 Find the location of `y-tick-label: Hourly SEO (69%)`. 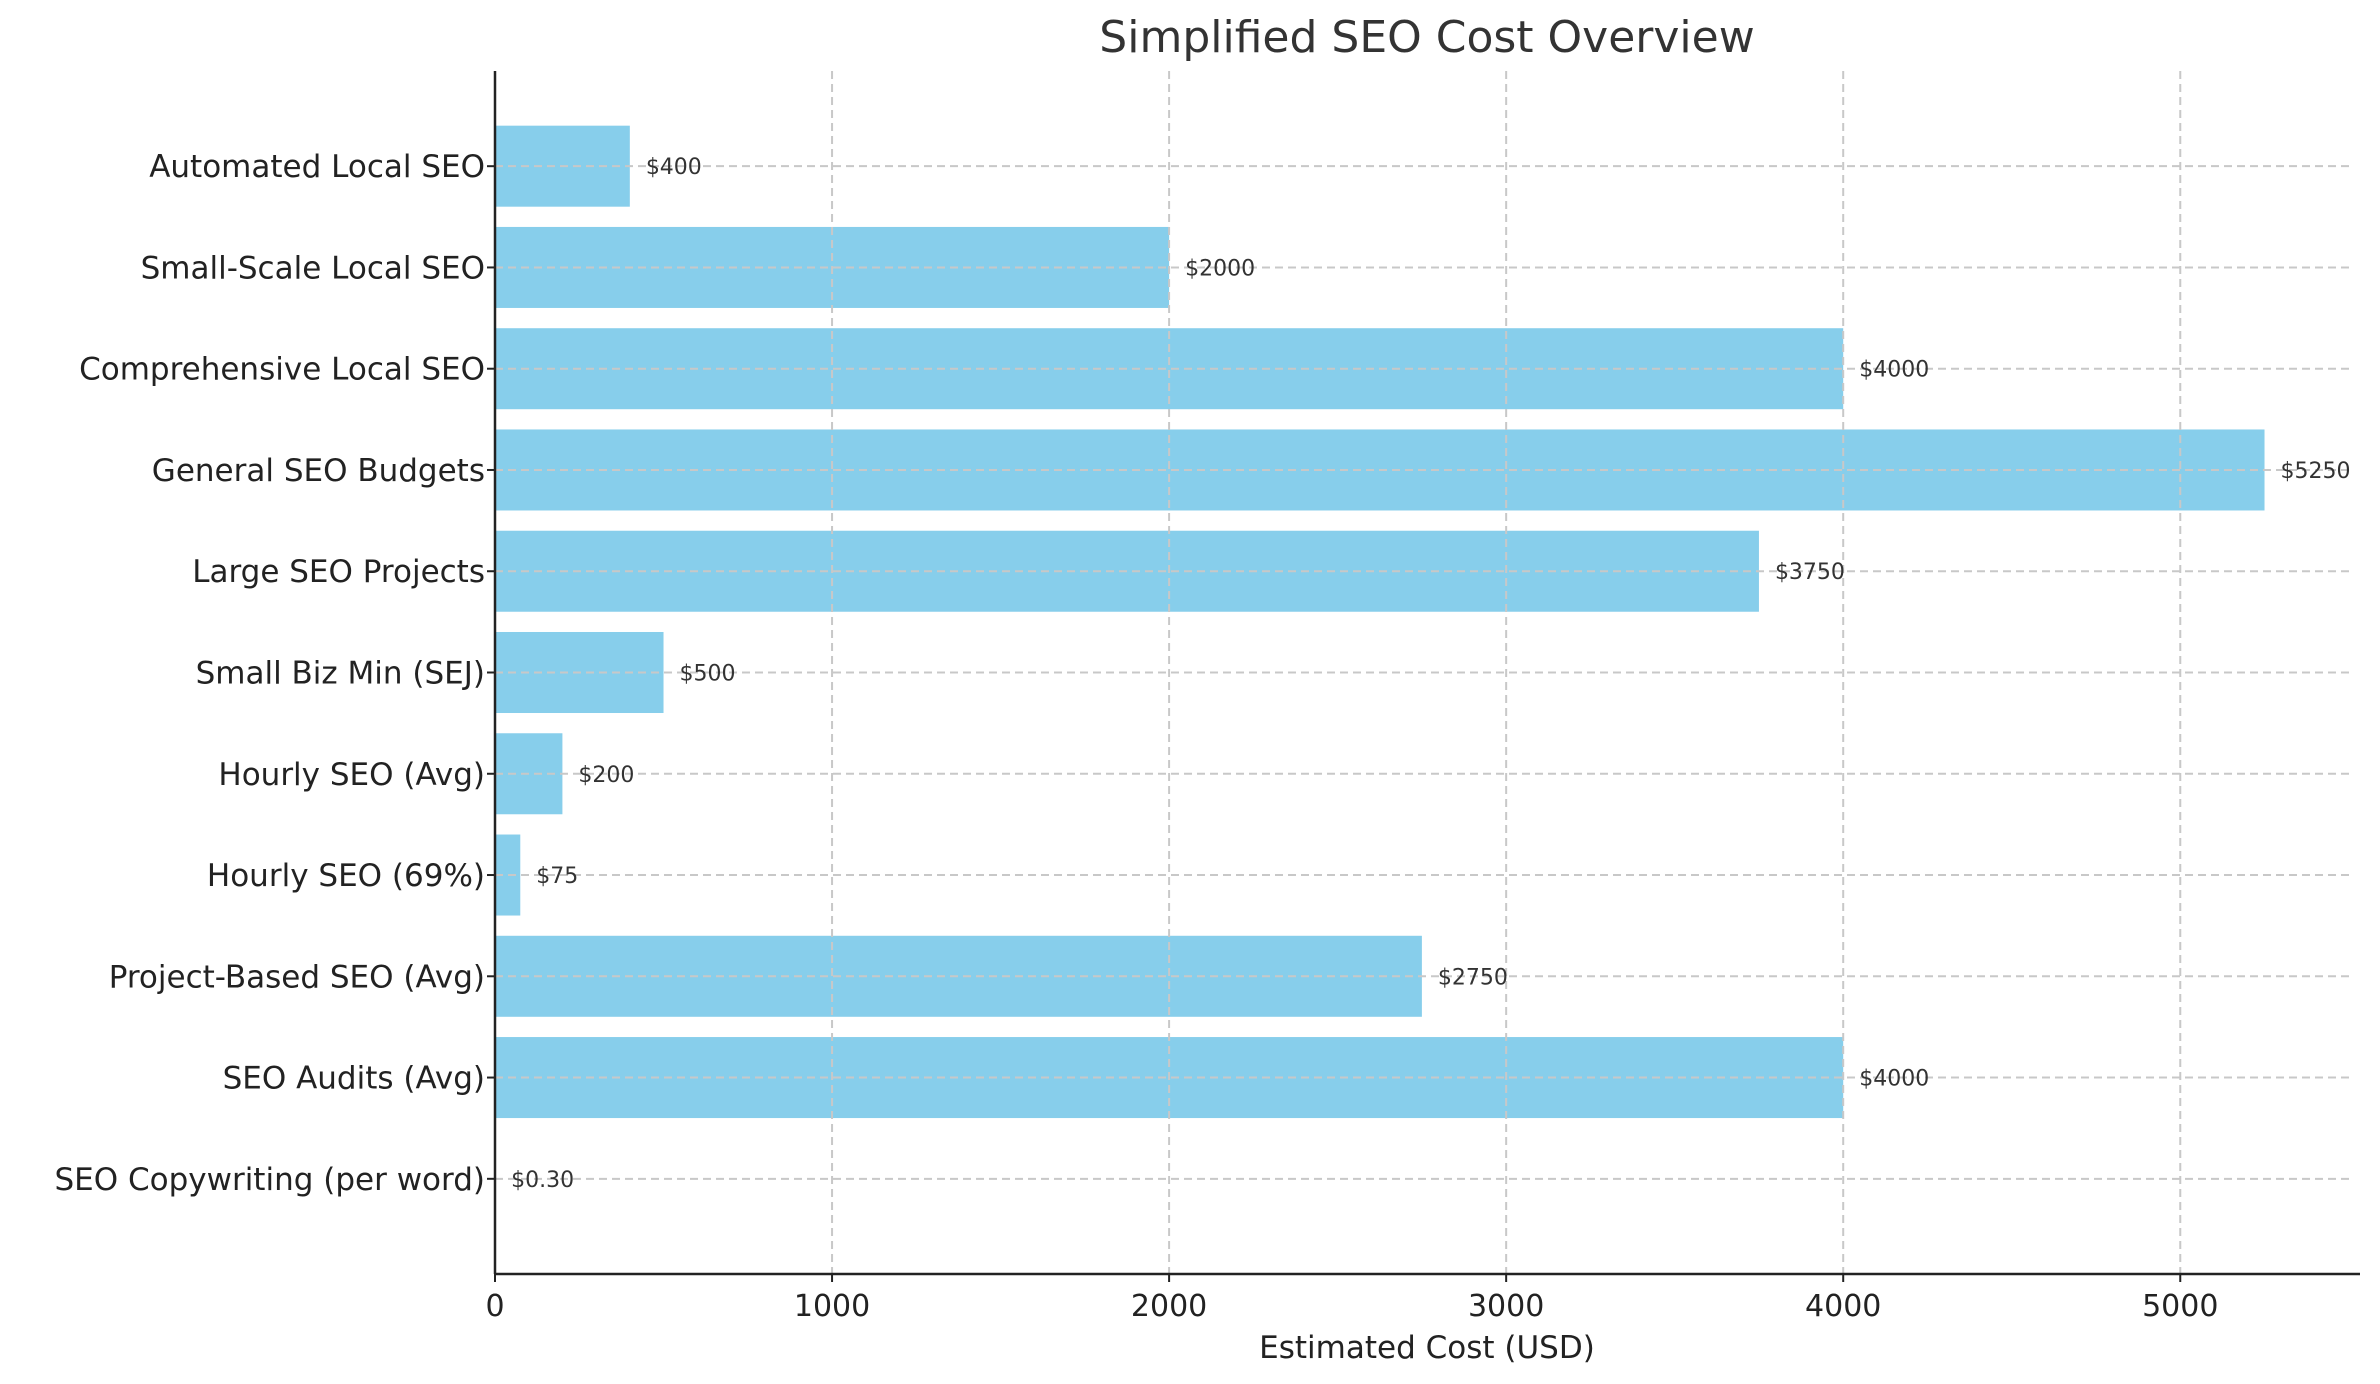

y-tick-label: Hourly SEO (69%) is located at coordinates (346, 876).